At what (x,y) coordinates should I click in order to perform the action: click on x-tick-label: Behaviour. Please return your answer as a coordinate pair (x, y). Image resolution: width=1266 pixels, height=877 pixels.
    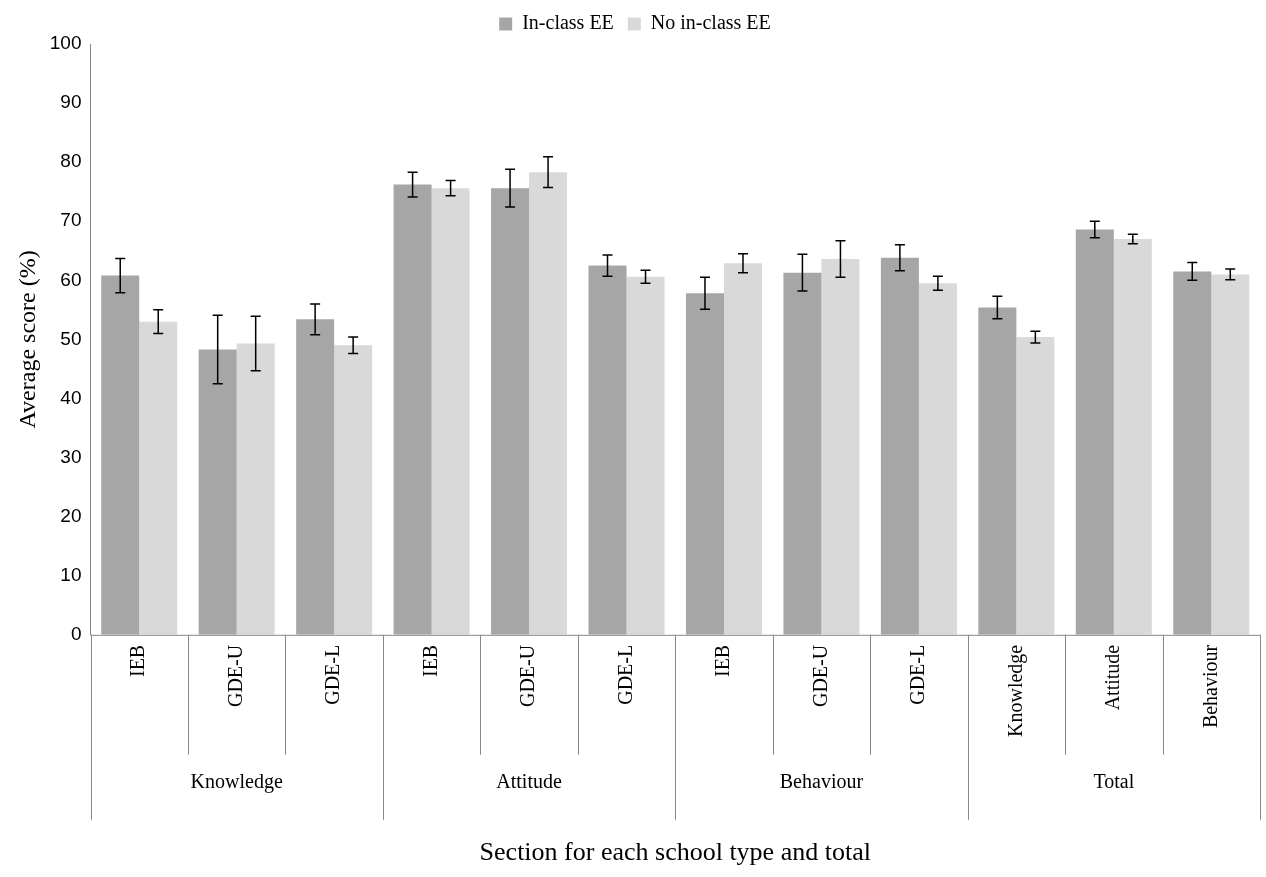
    Looking at the image, I should click on (1209, 686).